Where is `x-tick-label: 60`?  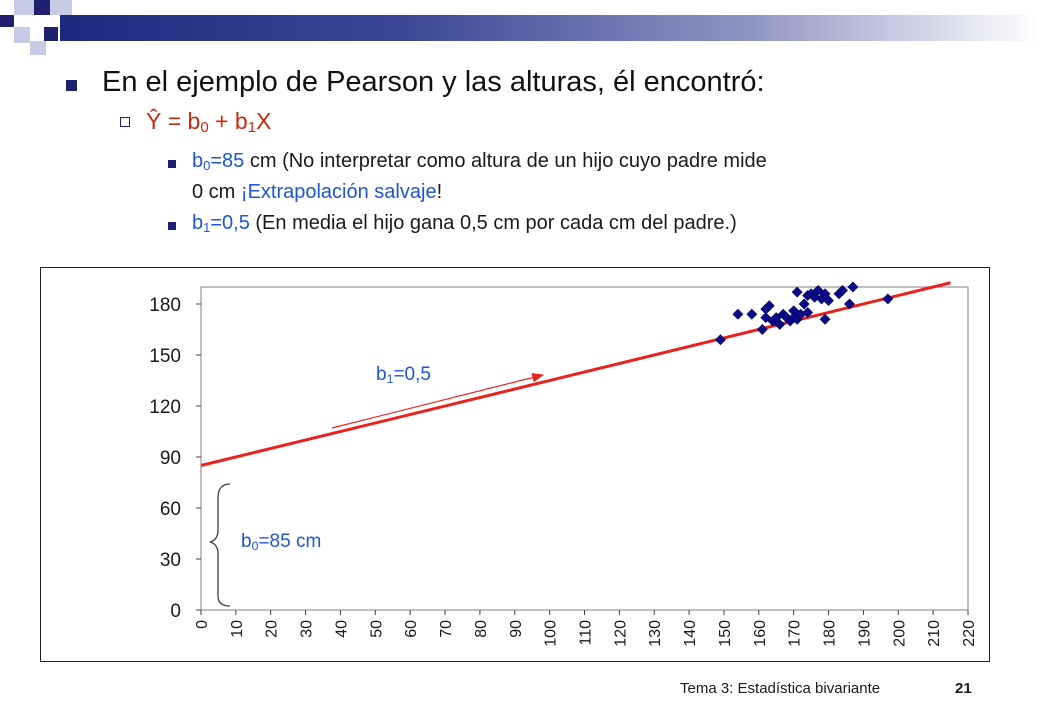
x-tick-label: 60 is located at coordinates (411, 629).